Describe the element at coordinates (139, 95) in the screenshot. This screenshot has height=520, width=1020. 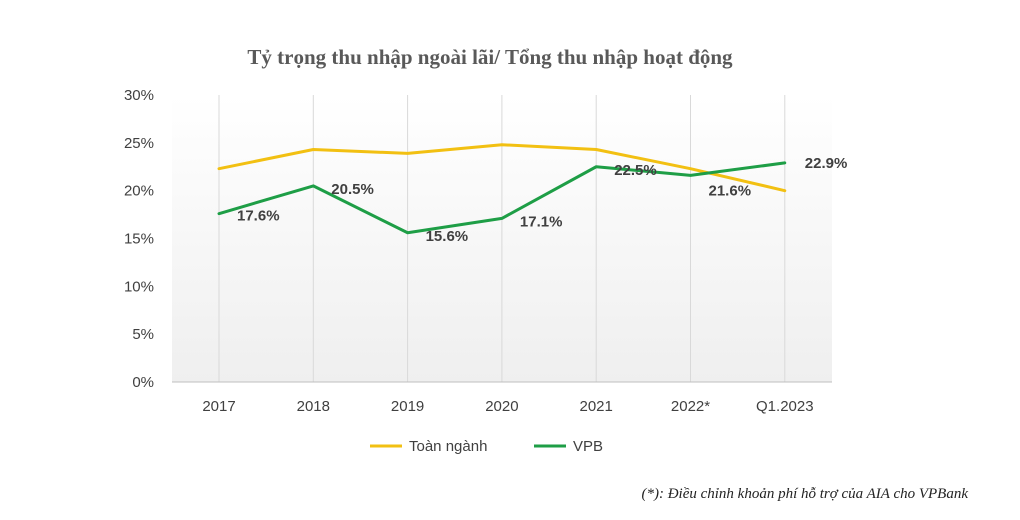
I see `y-tick-label-6: 30%` at that location.